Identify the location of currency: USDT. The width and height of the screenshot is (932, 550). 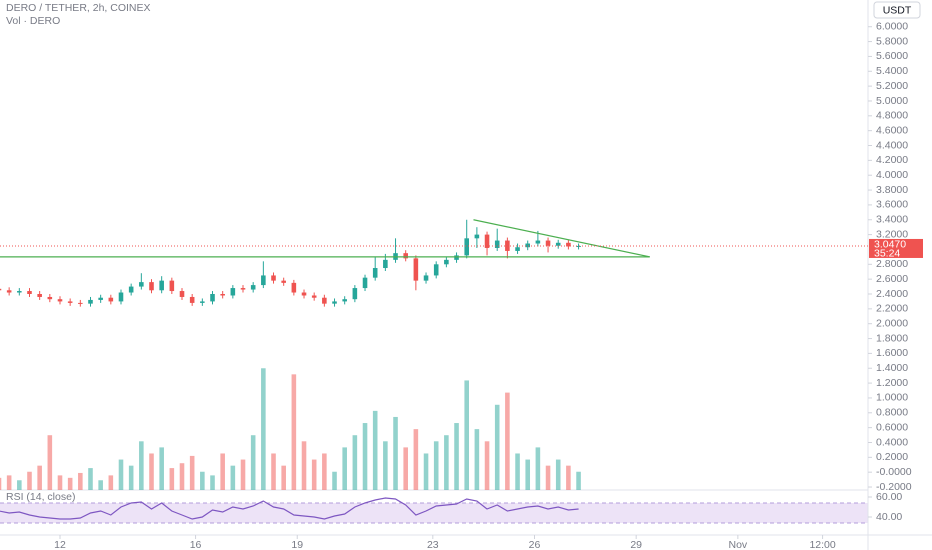
(897, 10).